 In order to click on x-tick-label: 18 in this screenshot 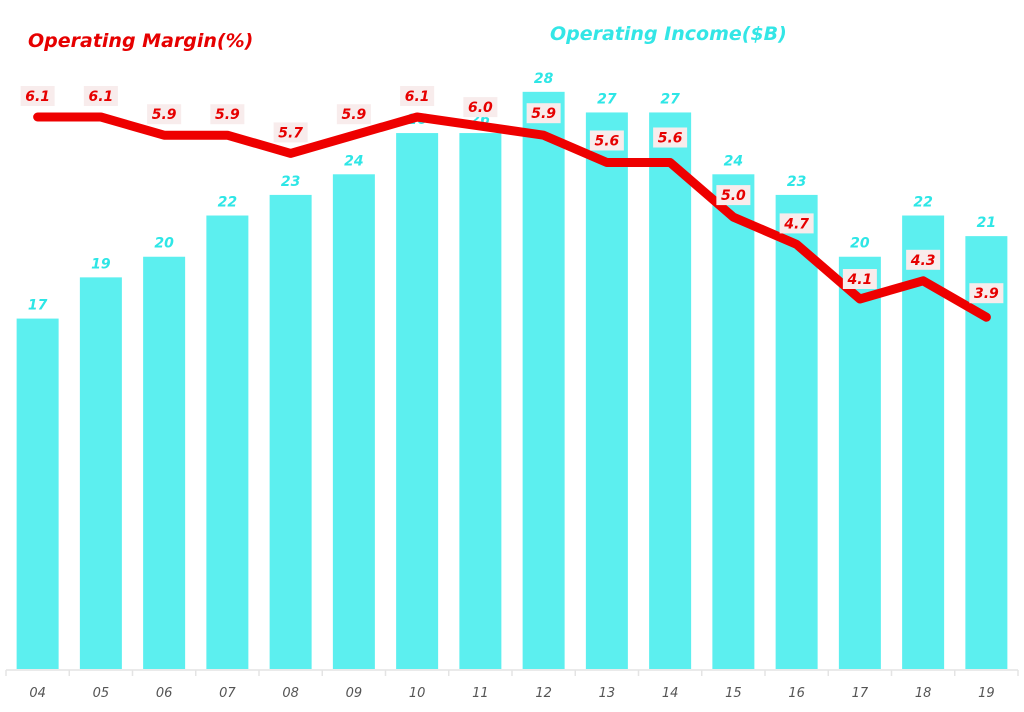, I will do `click(923, 693)`.